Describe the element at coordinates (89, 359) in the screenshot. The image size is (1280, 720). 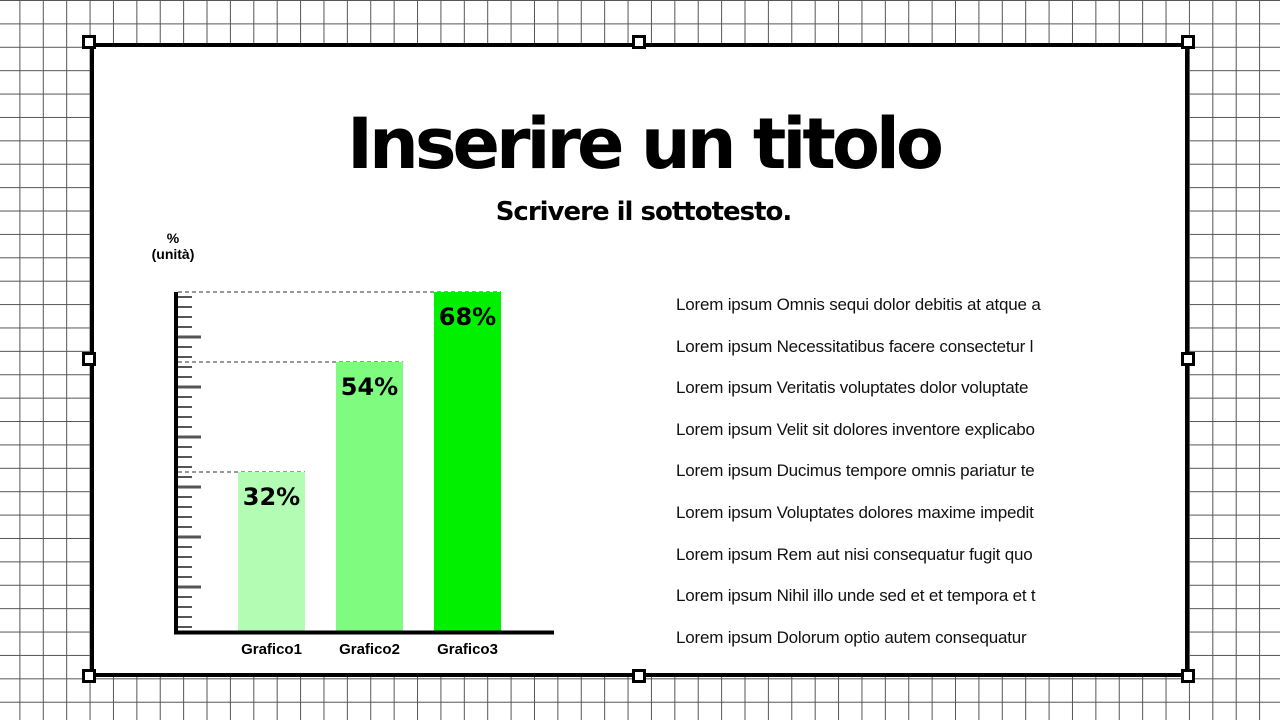
I see `resize-handle-middle-left` at that location.